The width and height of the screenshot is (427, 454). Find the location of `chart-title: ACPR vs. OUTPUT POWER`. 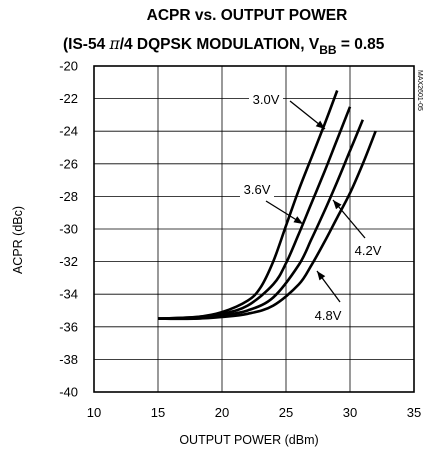

chart-title: ACPR vs. OUTPUT POWER is located at coordinates (247, 15).